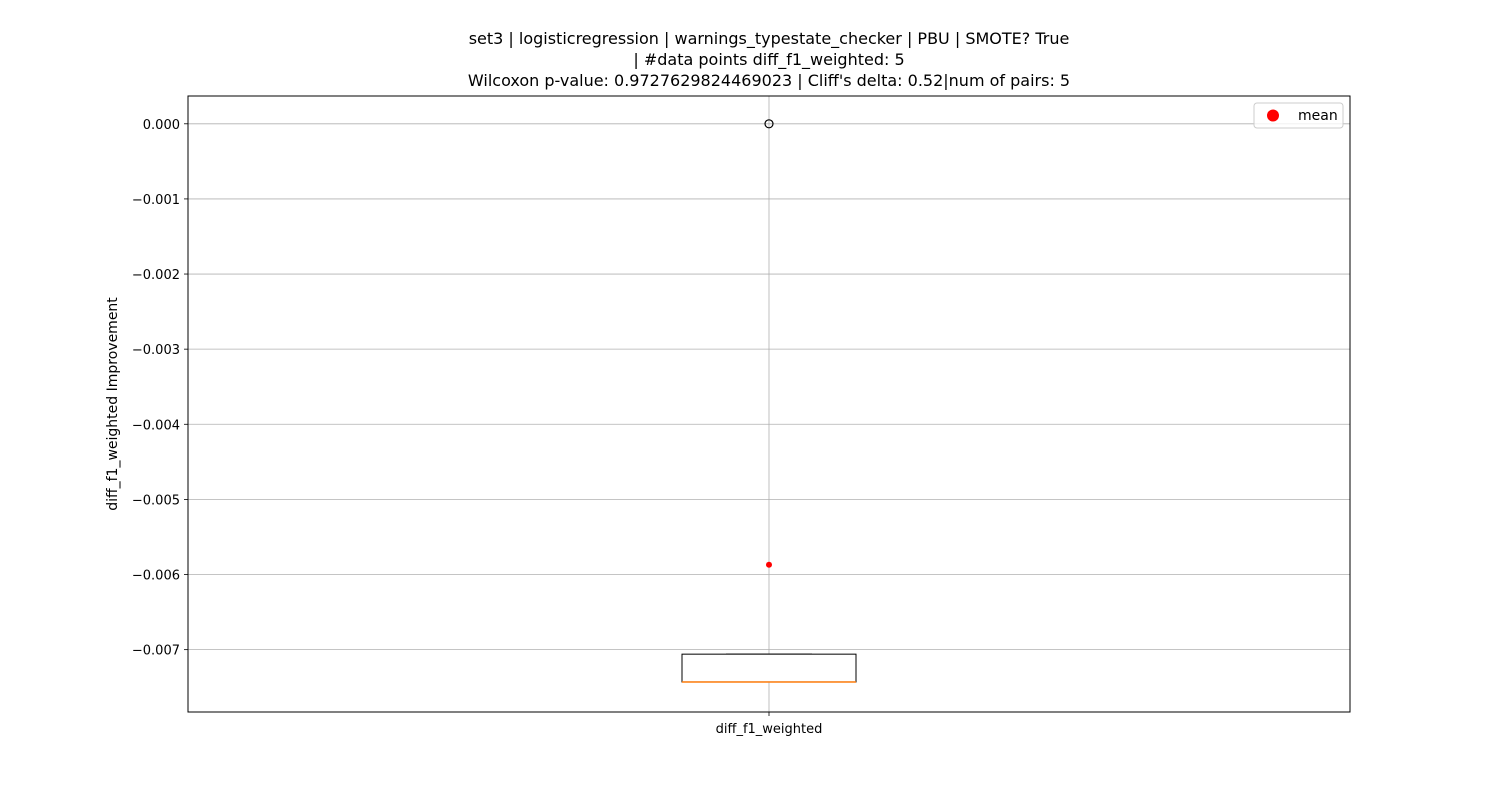  Describe the element at coordinates (769, 401) in the screenshot. I see `box-layer` at that location.